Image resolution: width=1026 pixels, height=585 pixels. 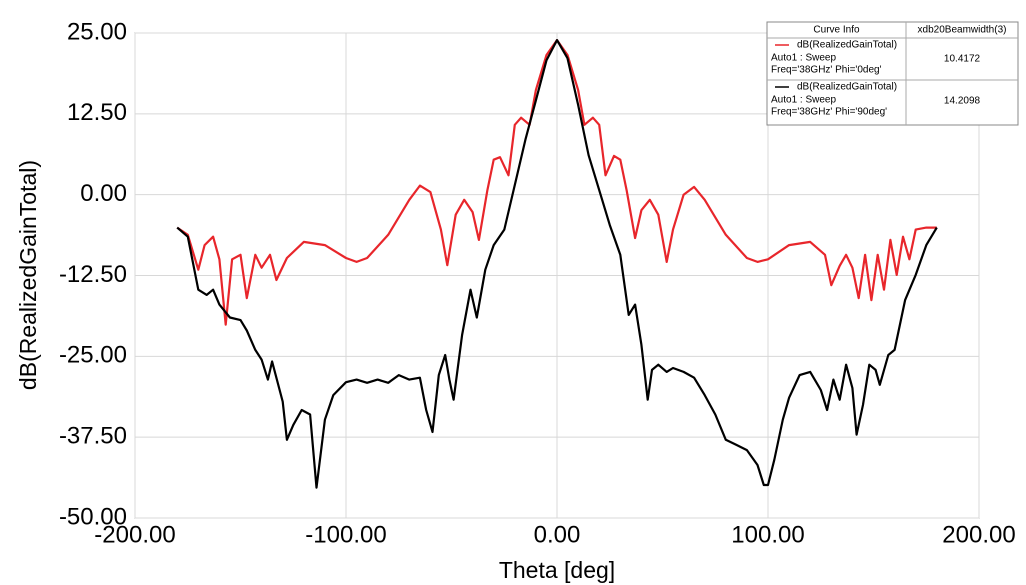 What do you see at coordinates (557, 534) in the screenshot?
I see `x-tick-label: 0.00` at bounding box center [557, 534].